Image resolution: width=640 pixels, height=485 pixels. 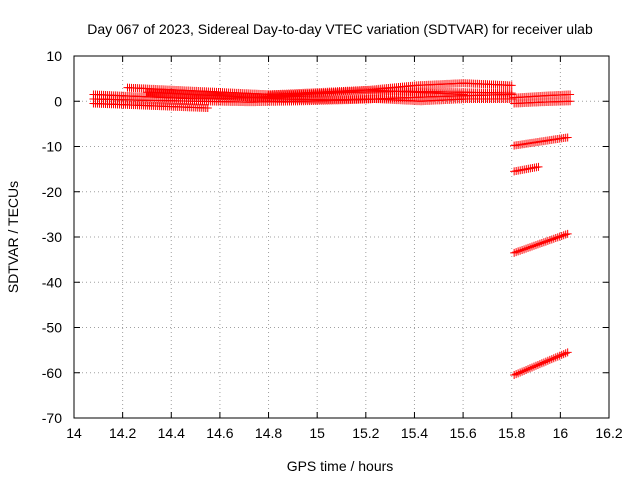 What do you see at coordinates (462, 433) in the screenshot?
I see `x-tick-label: 15.6` at bounding box center [462, 433].